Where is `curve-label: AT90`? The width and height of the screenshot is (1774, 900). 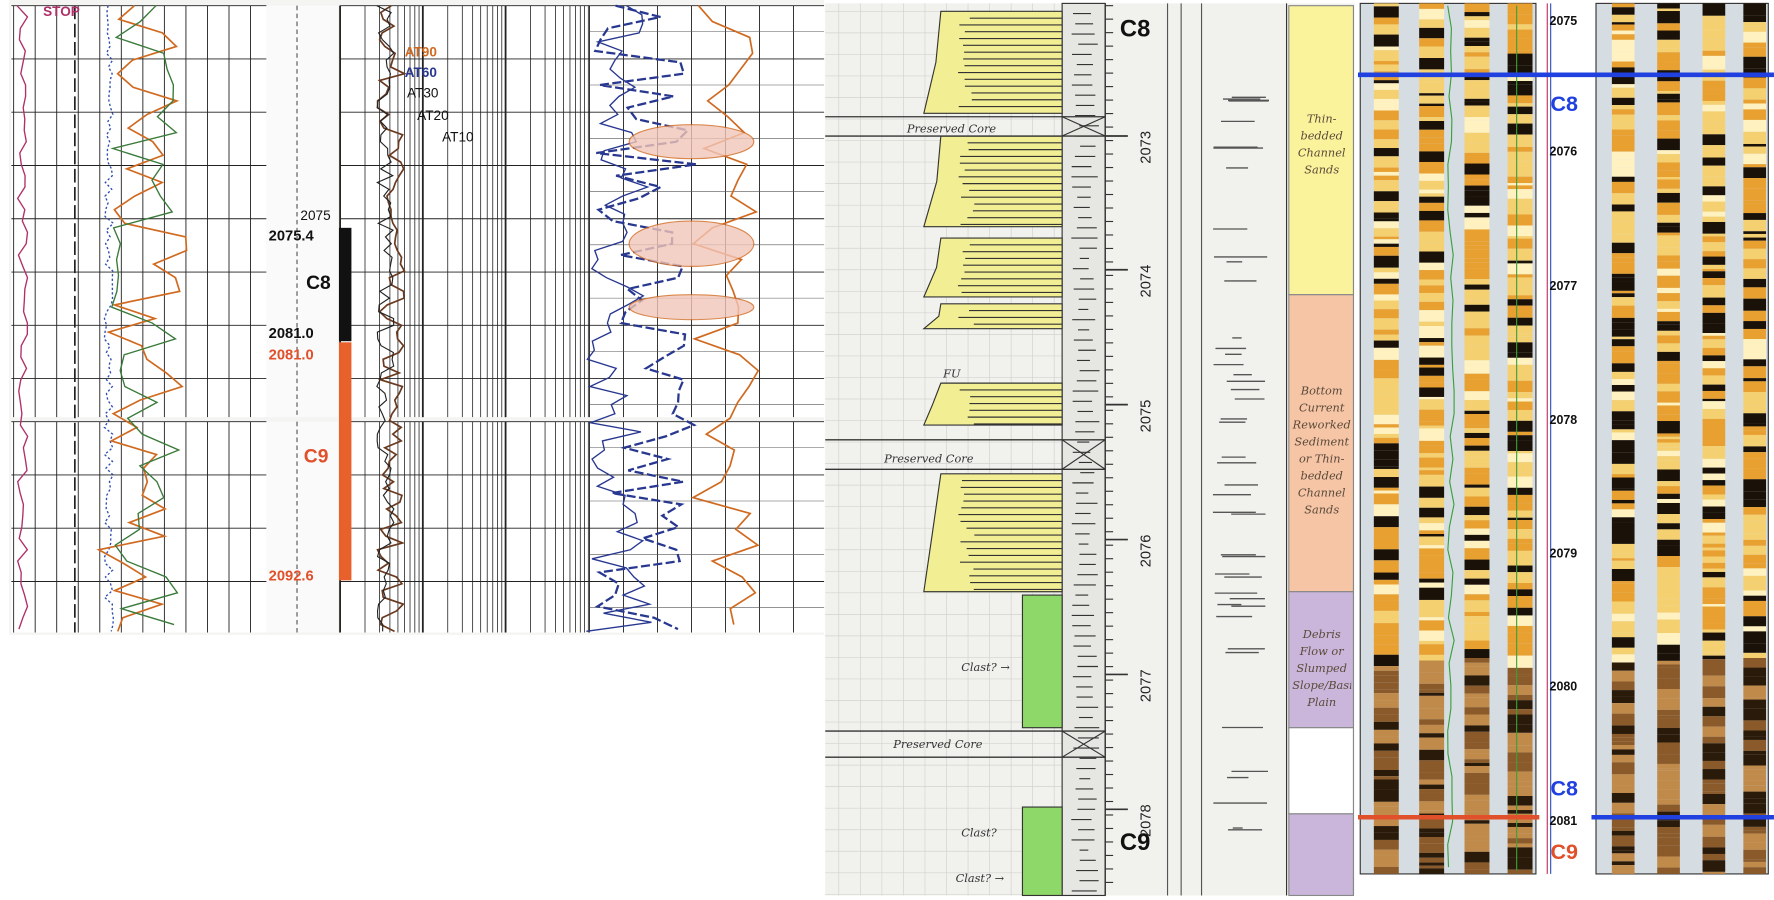
curve-label: AT90 is located at coordinates (421, 52).